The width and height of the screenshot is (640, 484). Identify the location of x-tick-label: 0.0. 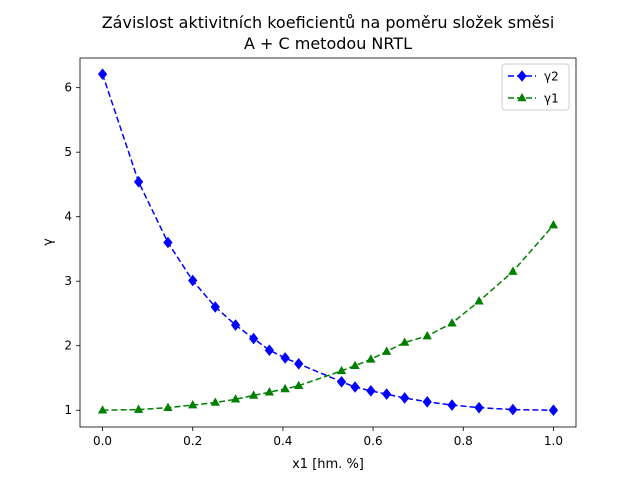
(102, 441).